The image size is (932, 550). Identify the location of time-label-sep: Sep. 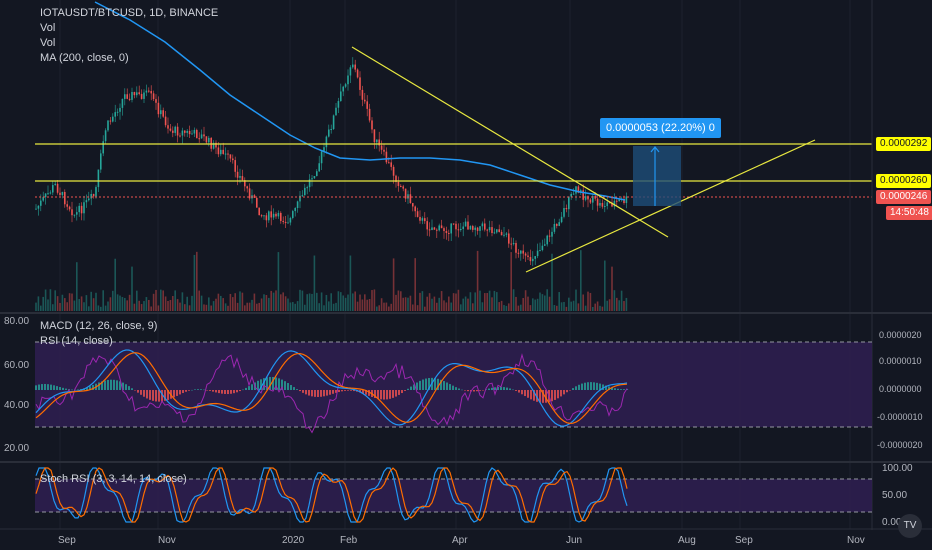
(67, 540).